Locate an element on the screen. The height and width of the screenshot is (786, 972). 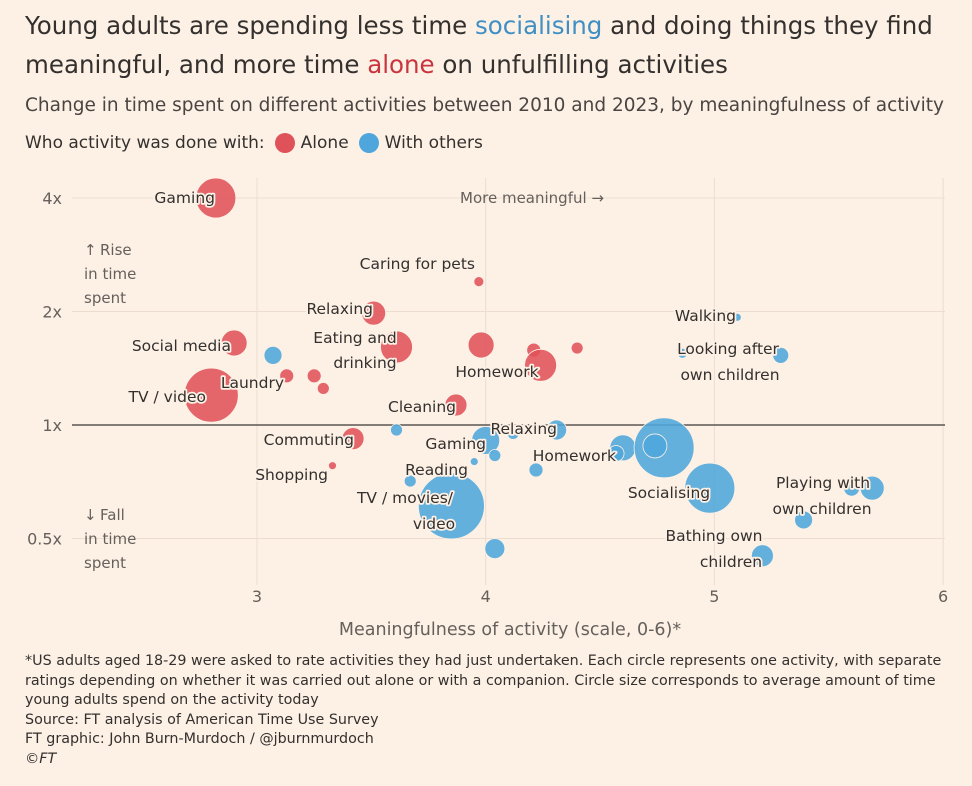
point-label: Walking is located at coordinates (705, 316).